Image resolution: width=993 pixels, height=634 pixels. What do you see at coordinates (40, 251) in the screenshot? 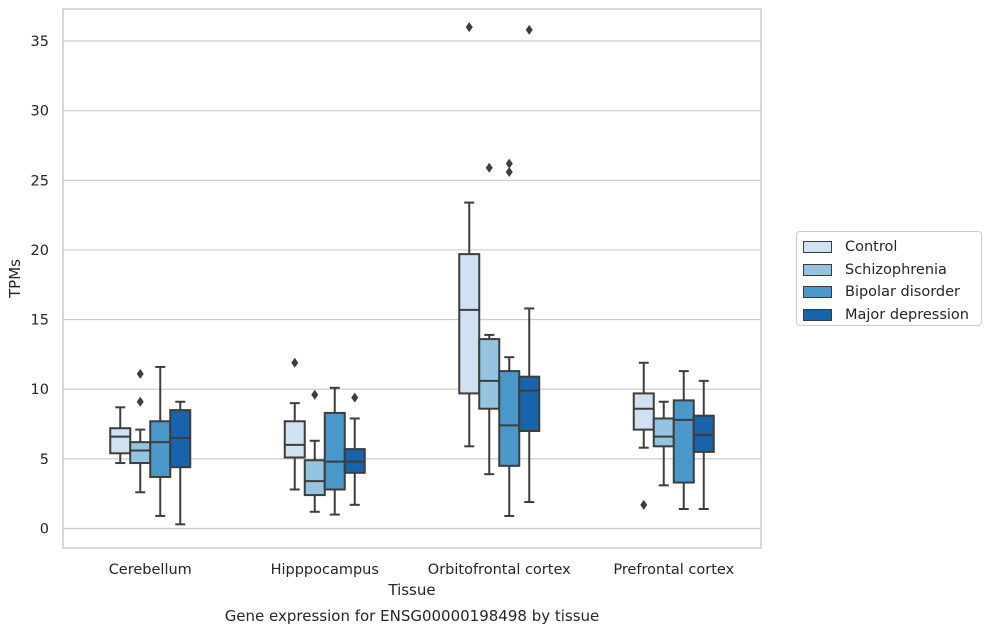
I see `y-tick-label-20: 20` at bounding box center [40, 251].